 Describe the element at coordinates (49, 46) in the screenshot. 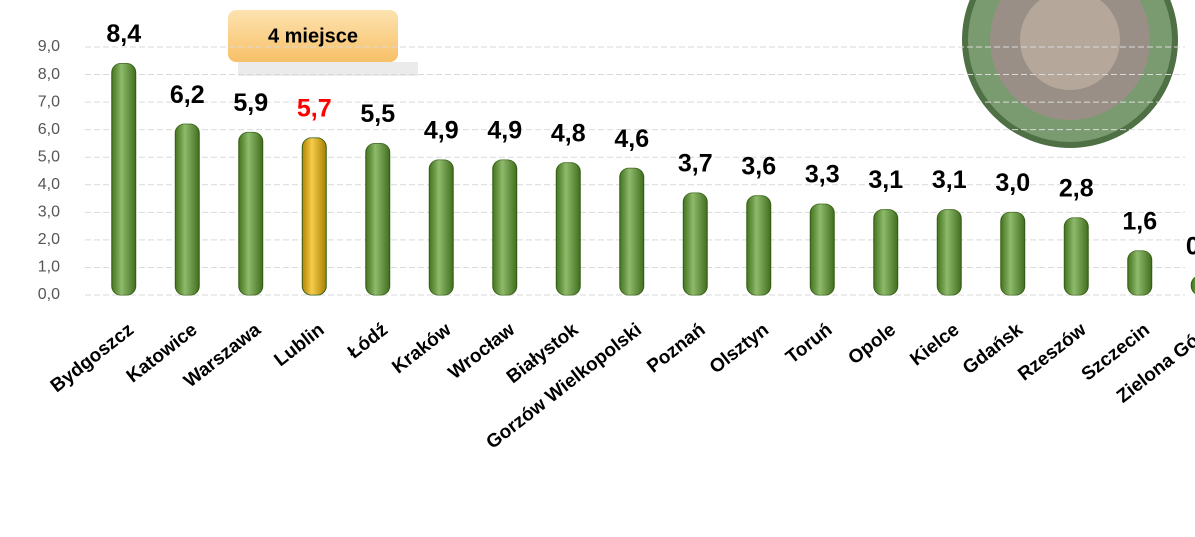

I see `y-tick-label: 9,0` at that location.